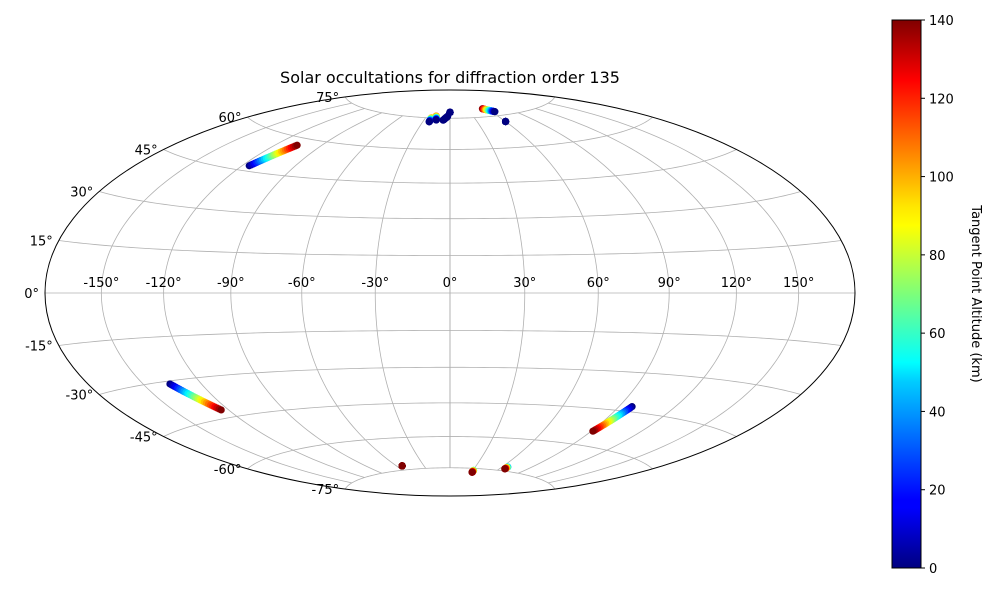 The width and height of the screenshot is (998, 592). What do you see at coordinates (231, 283) in the screenshot?
I see `longitude-tick-label: -90°` at bounding box center [231, 283].